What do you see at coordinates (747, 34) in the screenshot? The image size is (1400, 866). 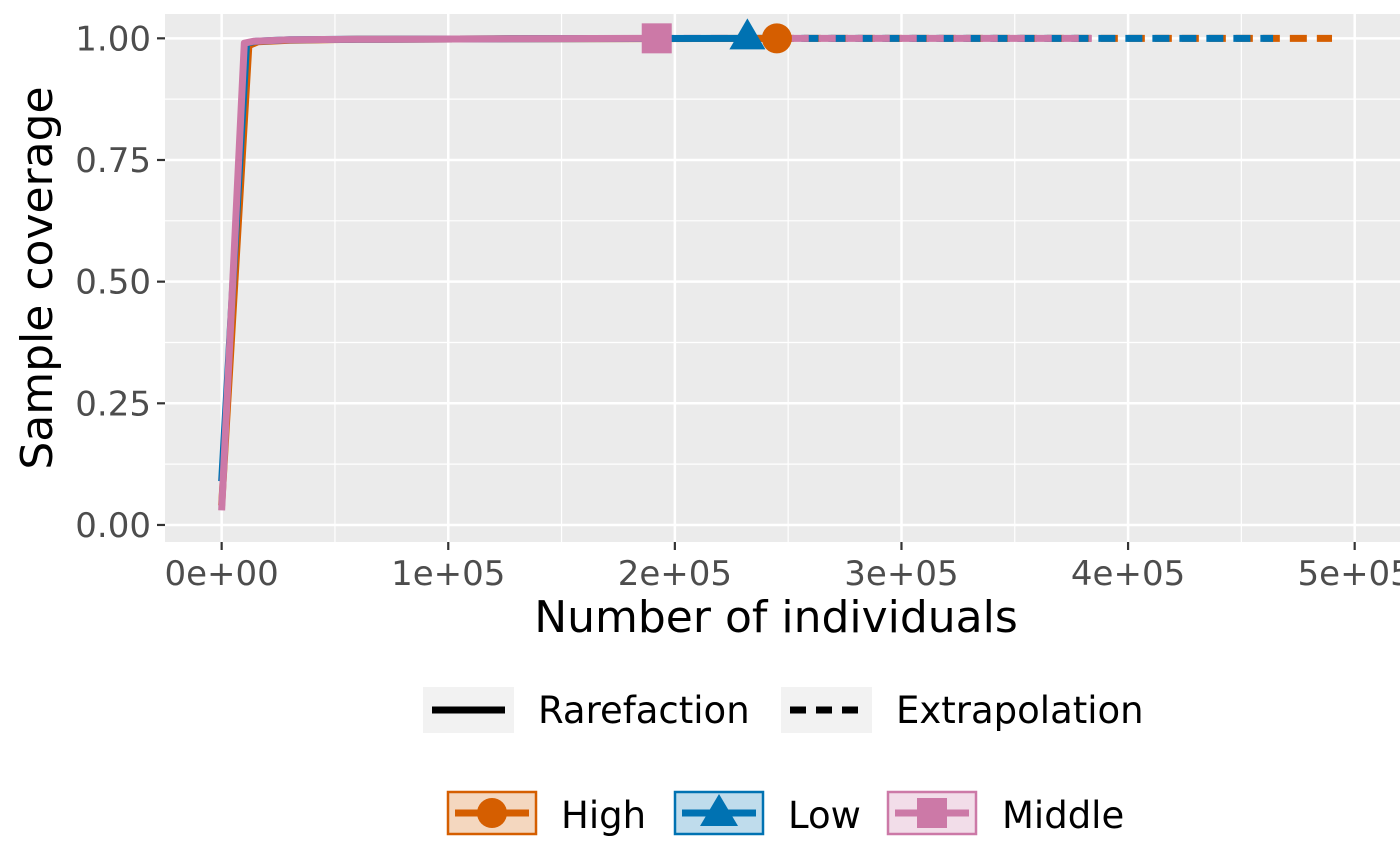 I see `observed-point-low` at bounding box center [747, 34].